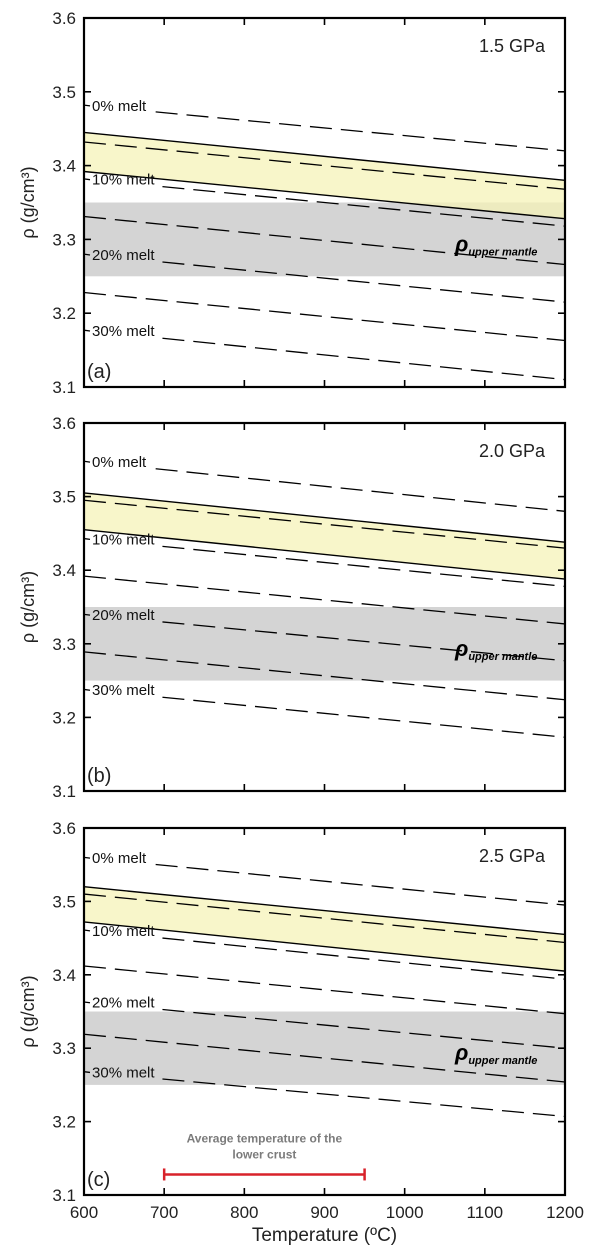 The width and height of the screenshot is (593, 1249). What do you see at coordinates (512, 46) in the screenshot?
I see `pressure-label: 1.5 GPa` at bounding box center [512, 46].